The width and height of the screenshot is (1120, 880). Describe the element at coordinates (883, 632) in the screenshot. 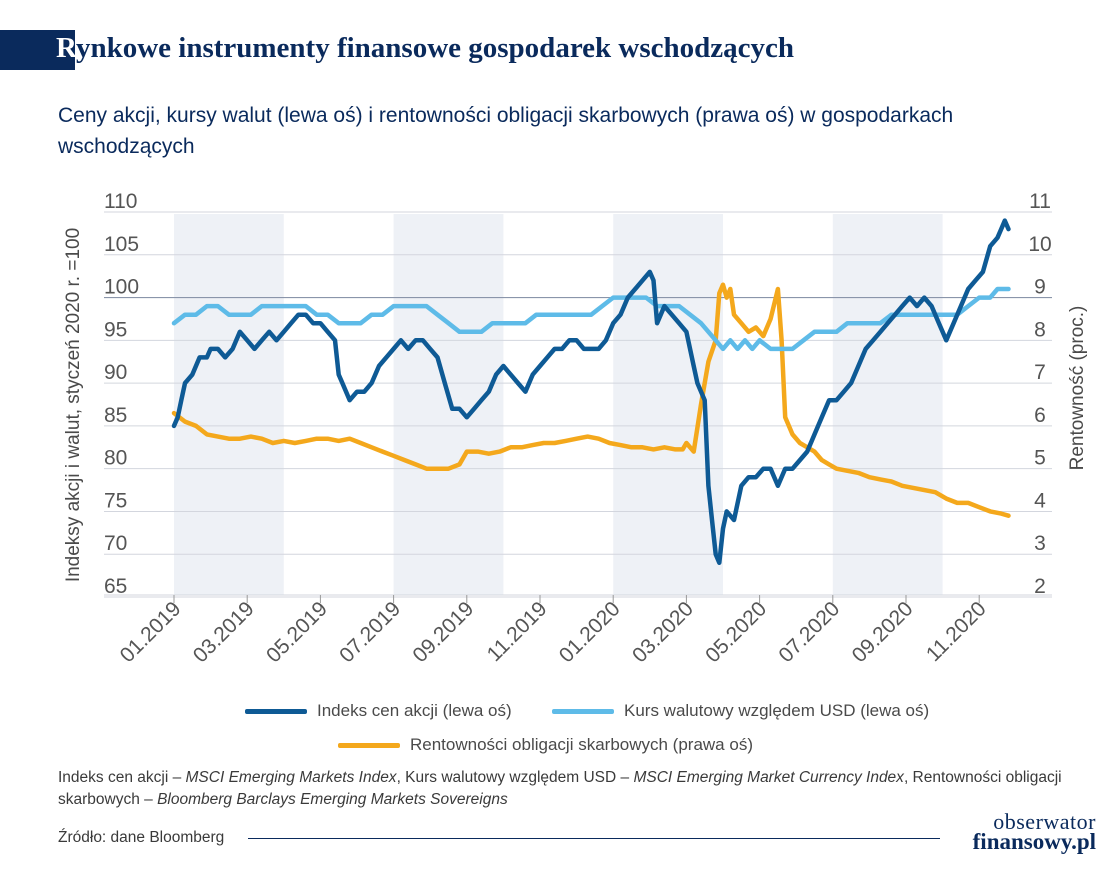

I see `x-tick-label: 09.2020` at that location.